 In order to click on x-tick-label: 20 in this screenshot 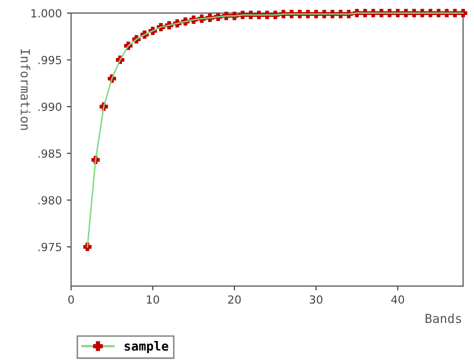, I will do `click(234, 299)`.